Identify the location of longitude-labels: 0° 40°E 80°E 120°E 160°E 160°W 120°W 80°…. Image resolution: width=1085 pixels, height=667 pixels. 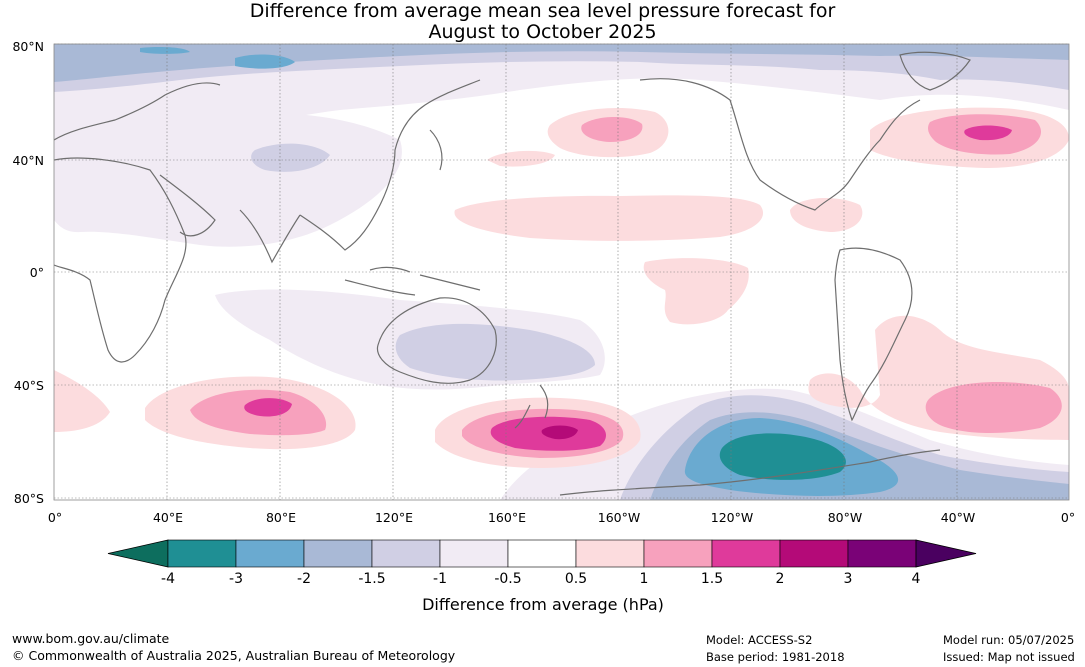
(561, 517).